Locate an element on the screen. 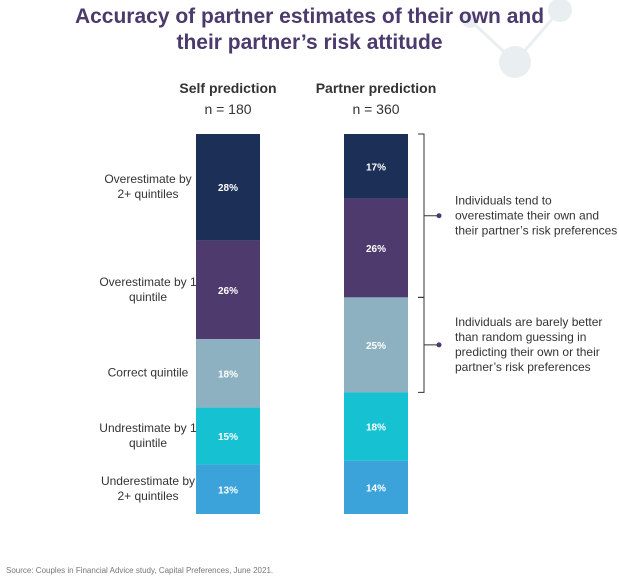  value-label: 25% is located at coordinates (376, 346).